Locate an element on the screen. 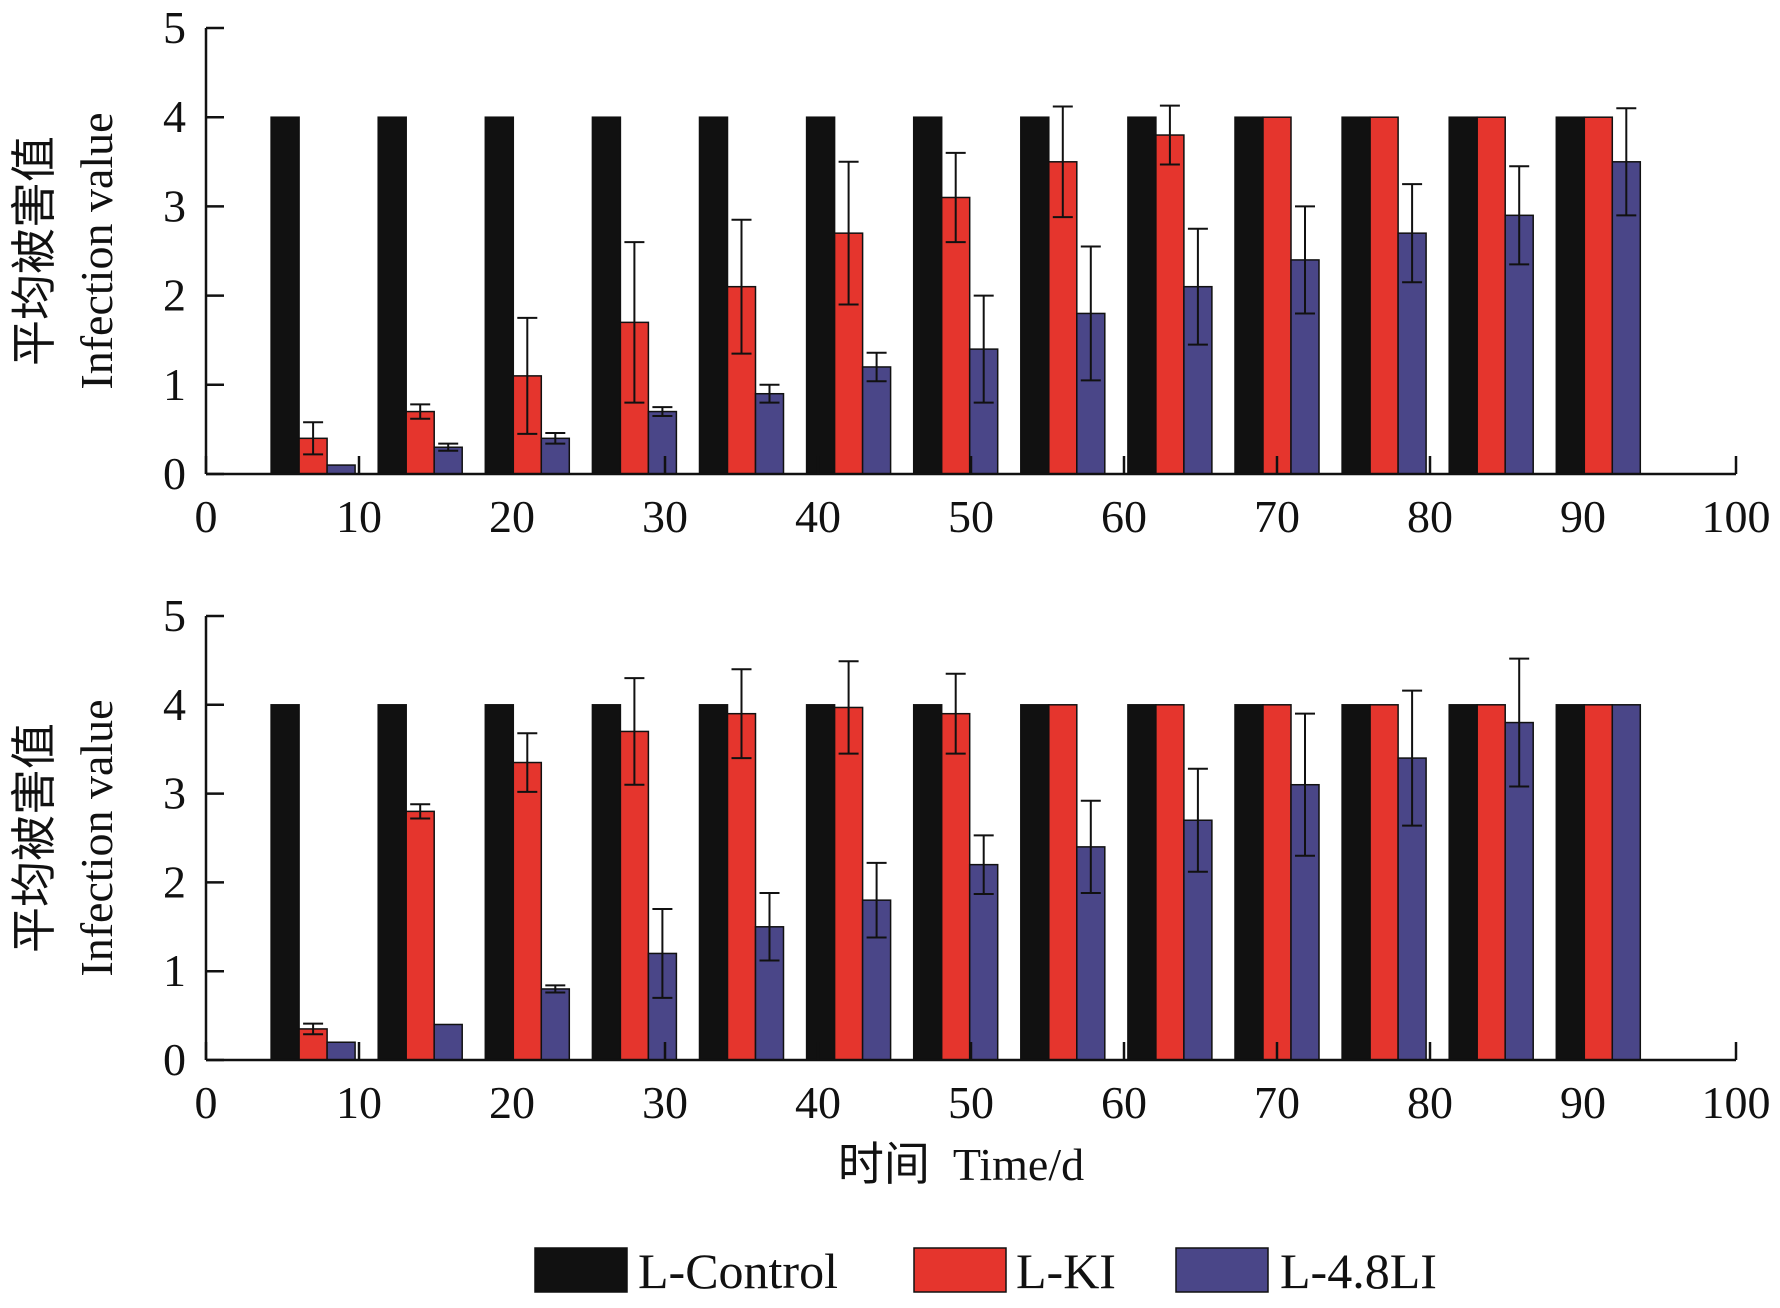 The width and height of the screenshot is (1780, 1308). legend-swatch-L-Control is located at coordinates (581, 1270).